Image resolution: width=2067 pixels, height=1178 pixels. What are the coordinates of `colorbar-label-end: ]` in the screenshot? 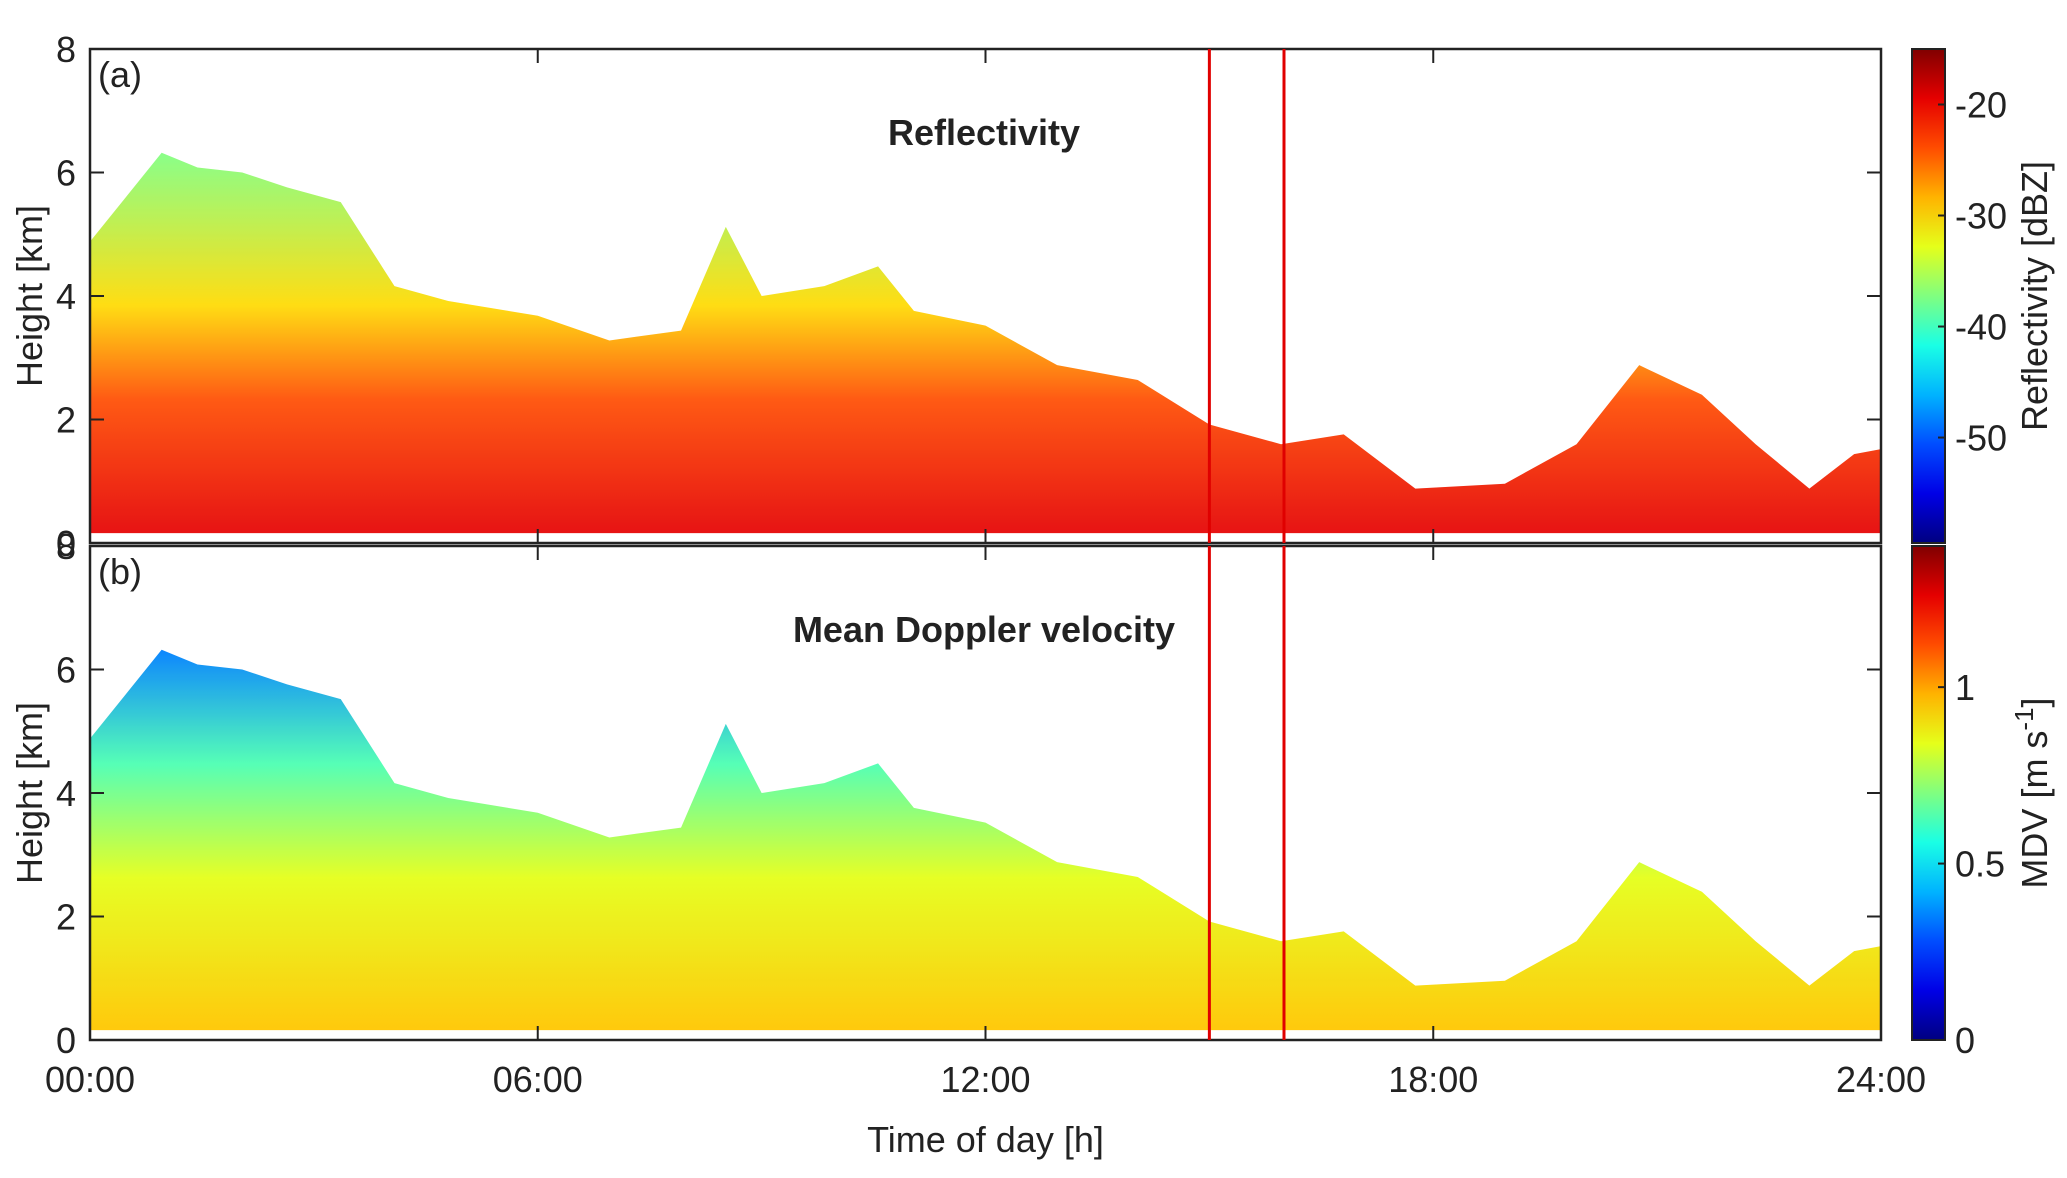 It's located at (2034, 702).